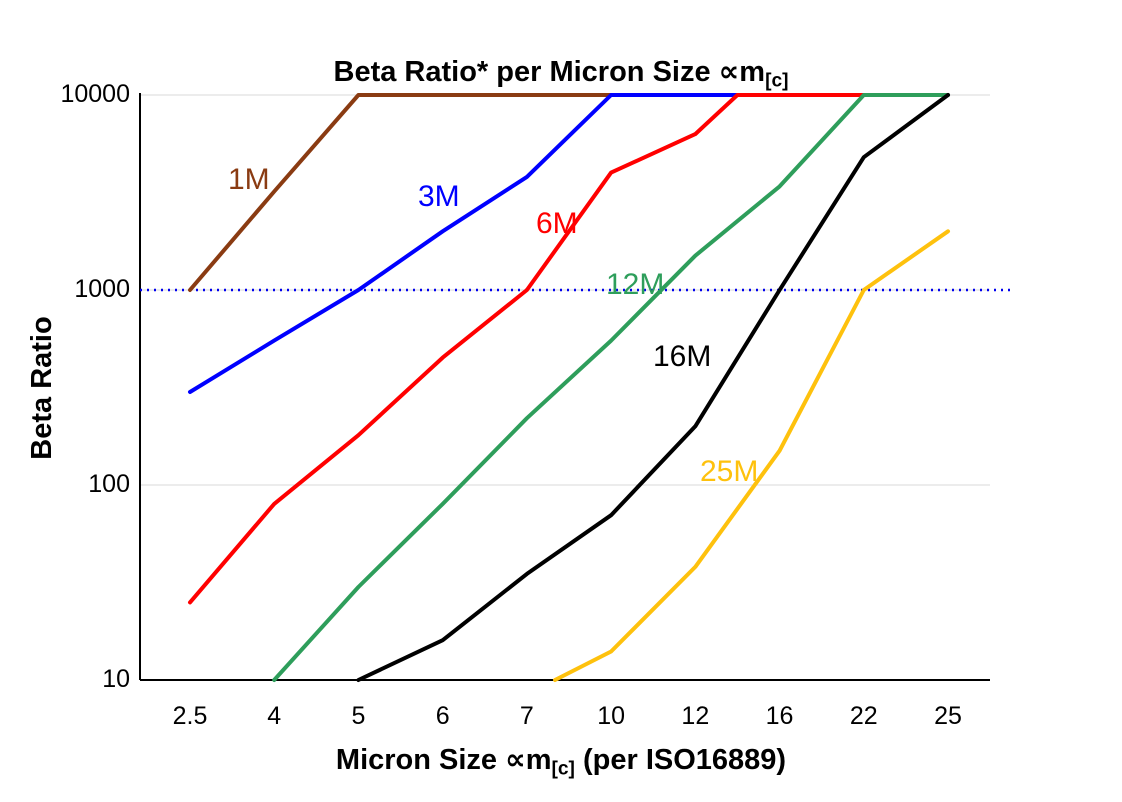 This screenshot has height=802, width=1122. What do you see at coordinates (611, 716) in the screenshot?
I see `x-tick-label-10: 10` at bounding box center [611, 716].